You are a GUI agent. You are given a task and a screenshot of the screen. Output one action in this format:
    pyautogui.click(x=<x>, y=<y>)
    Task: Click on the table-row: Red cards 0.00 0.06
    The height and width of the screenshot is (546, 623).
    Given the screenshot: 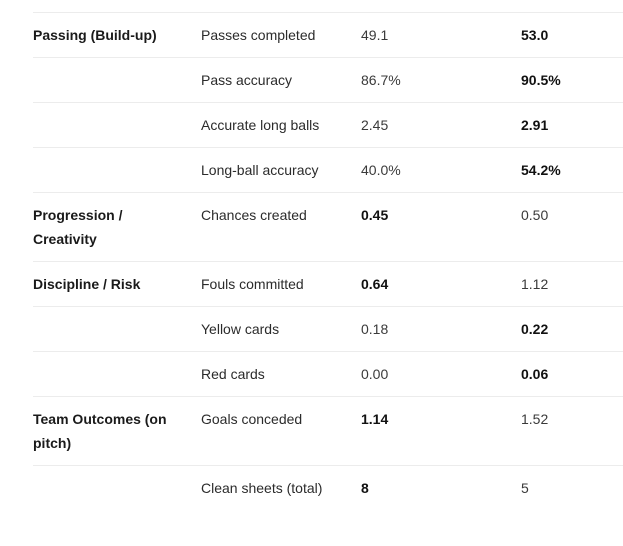 What is the action you would take?
    pyautogui.click(x=328, y=374)
    